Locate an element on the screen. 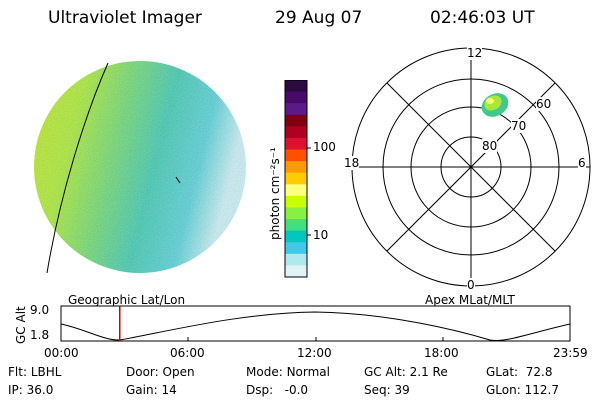 The image size is (600, 400). timeline-xtick-0000: 00:00 is located at coordinates (61, 353).